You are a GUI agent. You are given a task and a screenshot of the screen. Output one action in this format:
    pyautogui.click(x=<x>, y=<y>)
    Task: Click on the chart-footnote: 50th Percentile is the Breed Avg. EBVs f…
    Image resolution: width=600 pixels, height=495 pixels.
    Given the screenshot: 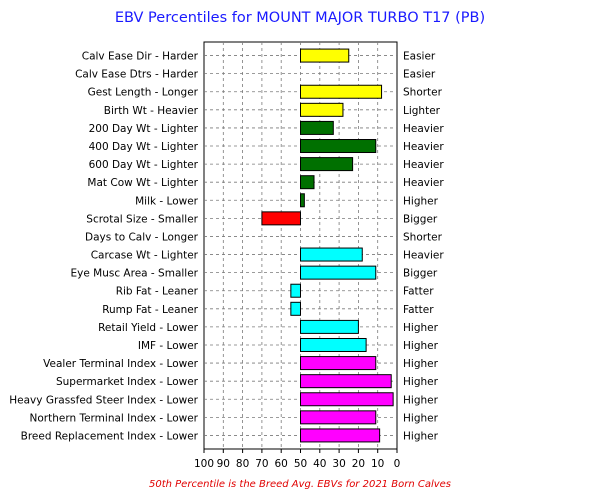 What is the action you would take?
    pyautogui.click(x=300, y=484)
    